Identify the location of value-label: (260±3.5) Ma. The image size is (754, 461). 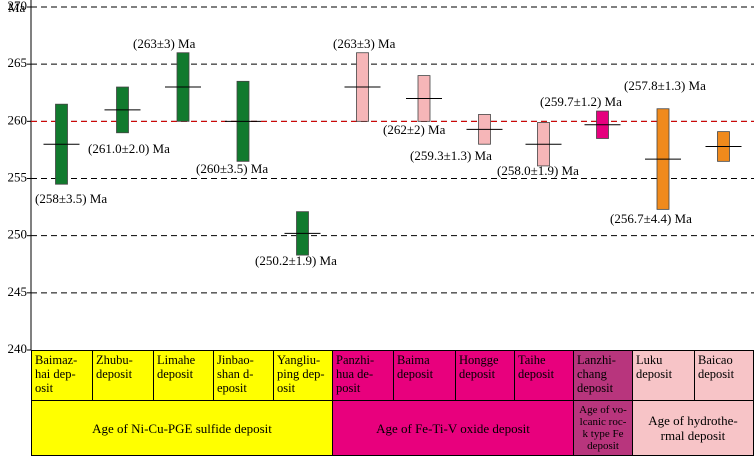
(232, 168).